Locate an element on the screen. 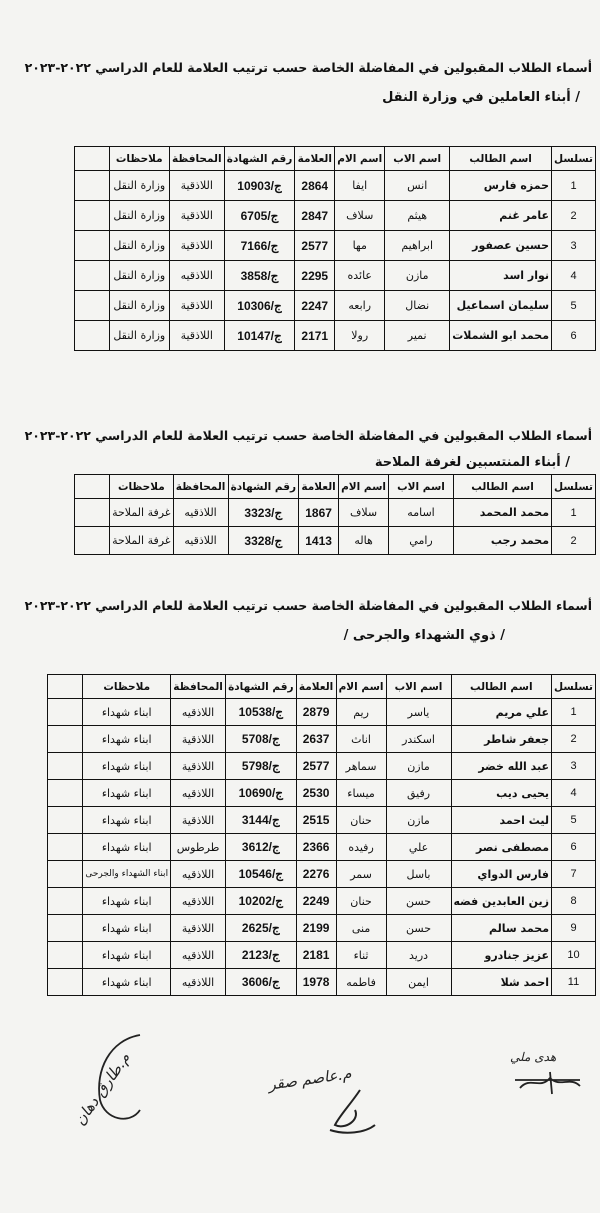 The height and width of the screenshot is (1213, 600). serial-cell: 7 is located at coordinates (573, 874).